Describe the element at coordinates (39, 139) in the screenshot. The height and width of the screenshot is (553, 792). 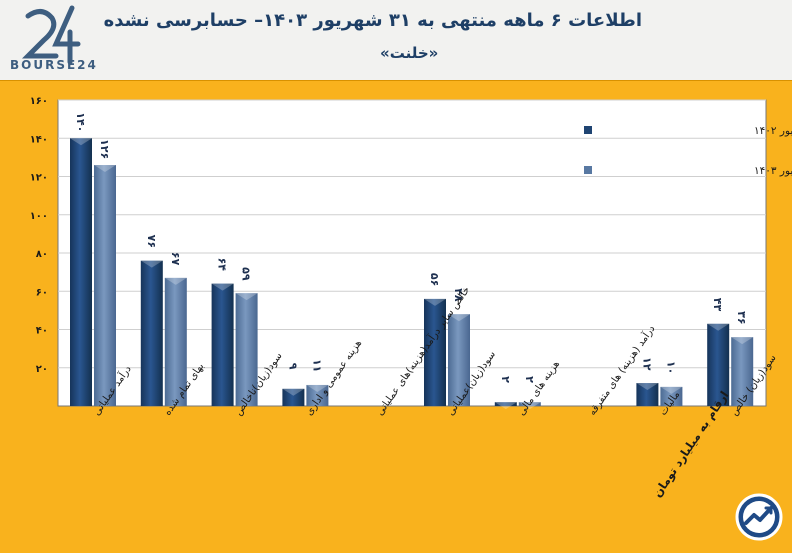
I see `y-tick-label: ۱۴۰` at that location.